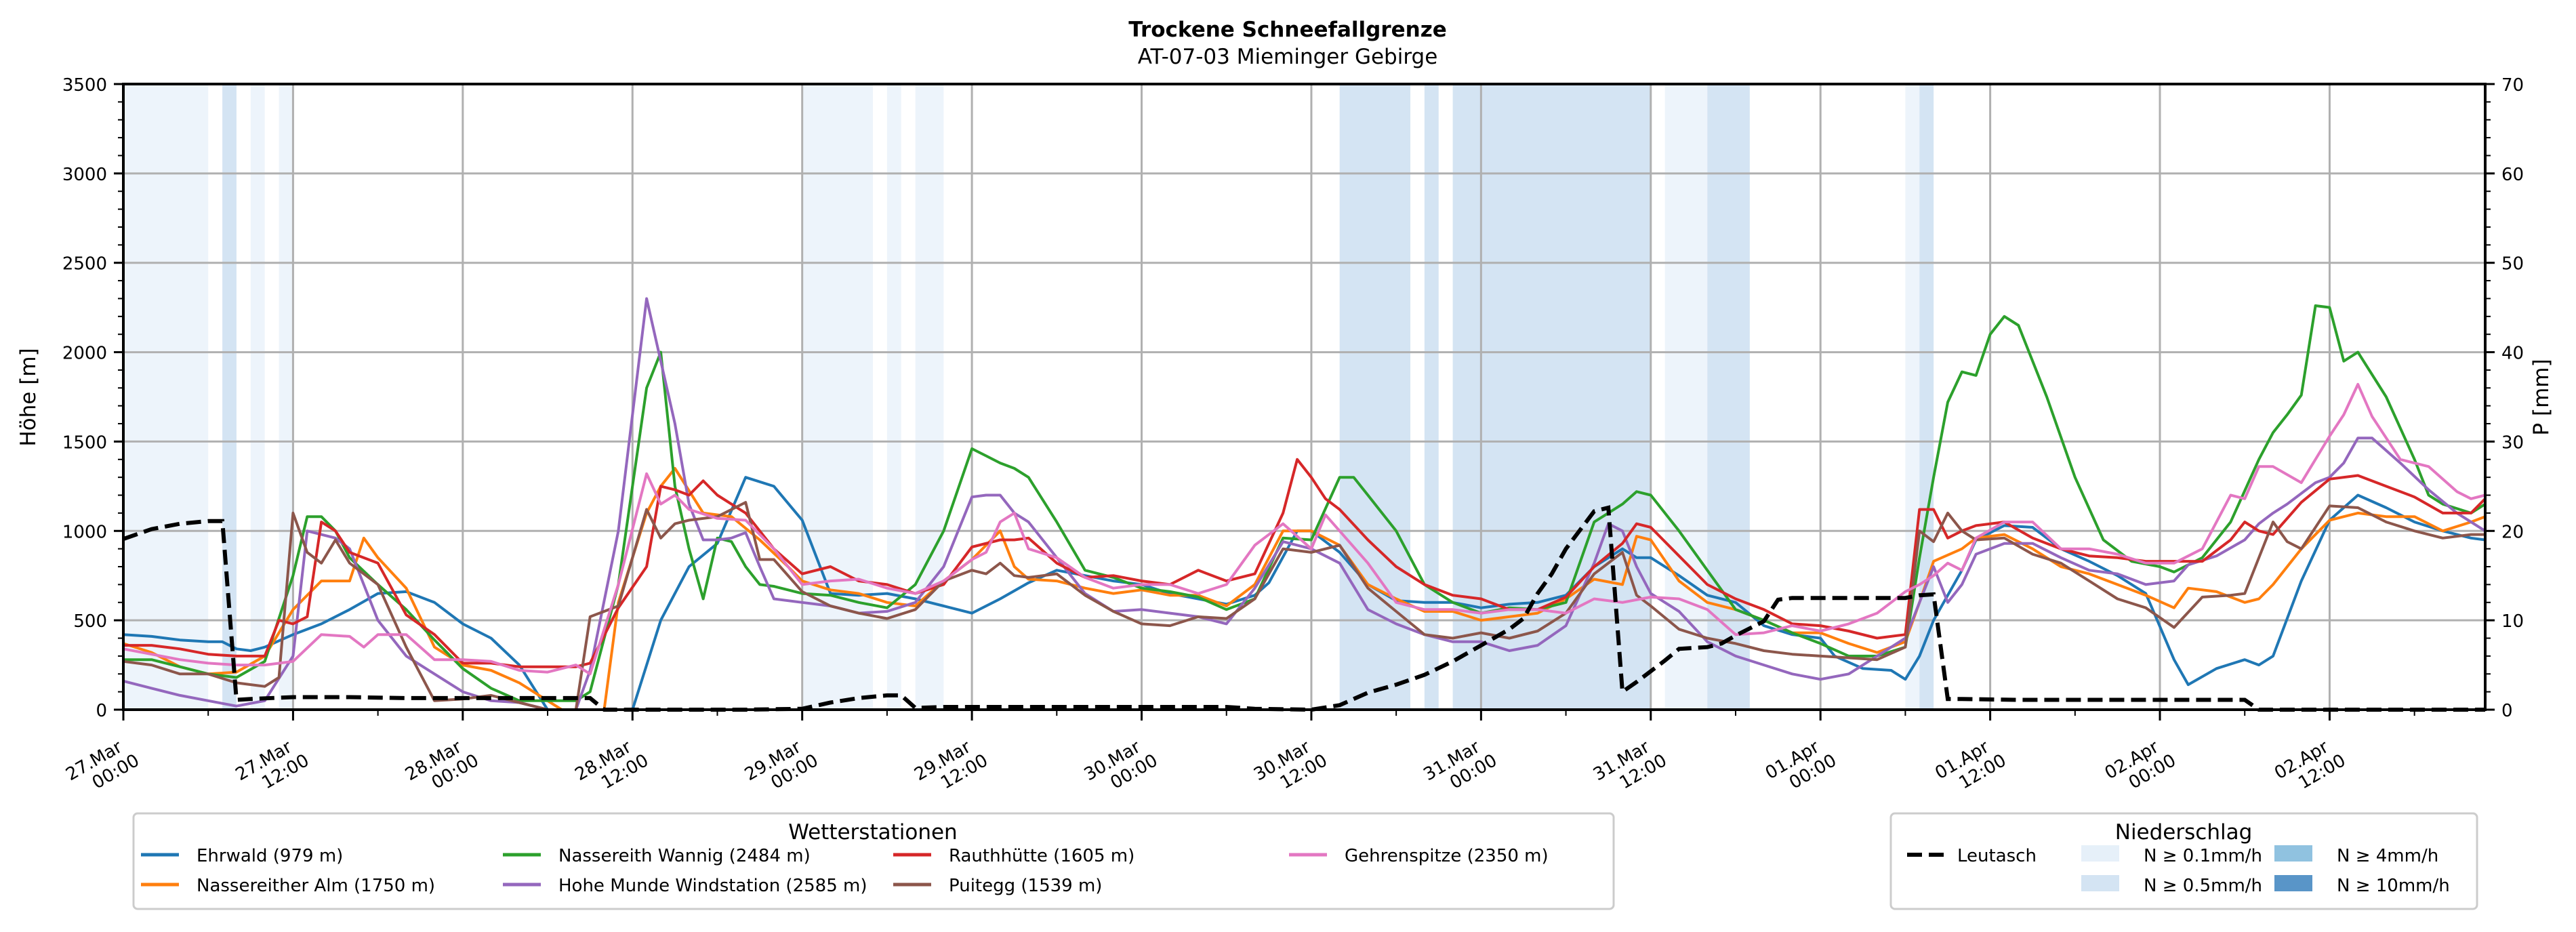  I want to click on legend-label: Nassereither Alm (1750 m), so click(316, 886).